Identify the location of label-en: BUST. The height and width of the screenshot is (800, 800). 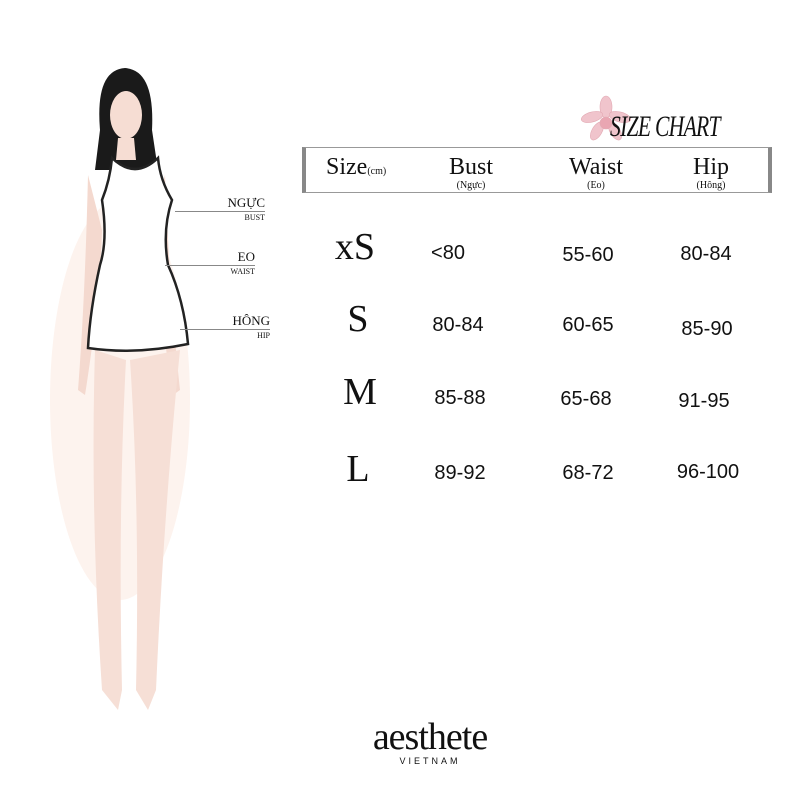
(220, 216).